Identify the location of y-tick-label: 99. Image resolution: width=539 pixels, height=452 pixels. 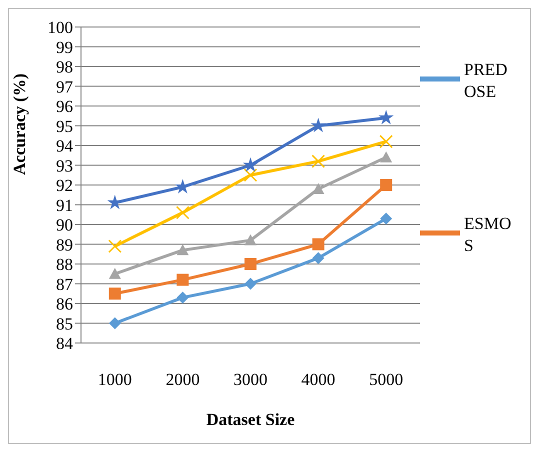
(64, 47).